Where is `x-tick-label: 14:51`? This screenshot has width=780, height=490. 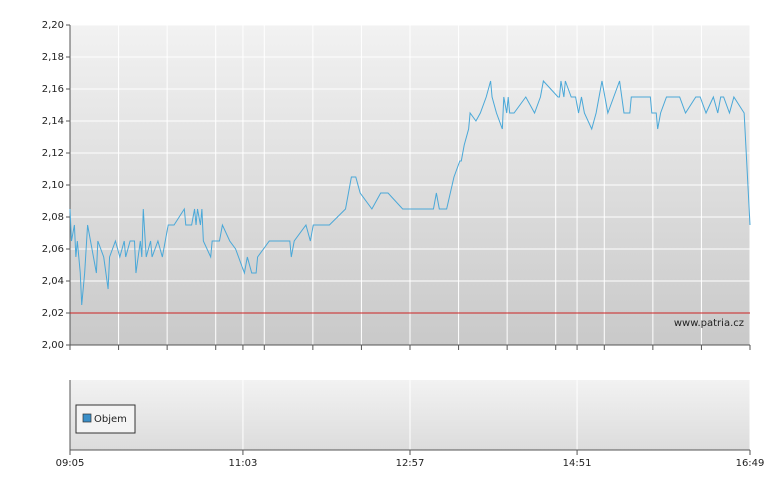
x-tick-label: 14:51 is located at coordinates (577, 463).